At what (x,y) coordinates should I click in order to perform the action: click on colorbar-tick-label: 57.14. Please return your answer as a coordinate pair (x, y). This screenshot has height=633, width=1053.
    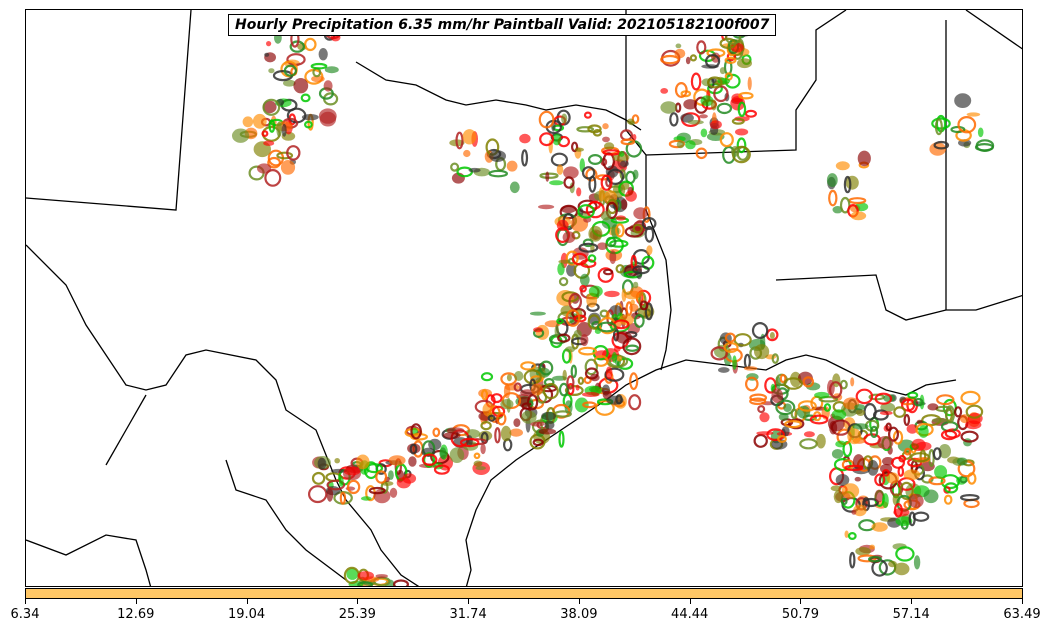
    Looking at the image, I should click on (911, 614).